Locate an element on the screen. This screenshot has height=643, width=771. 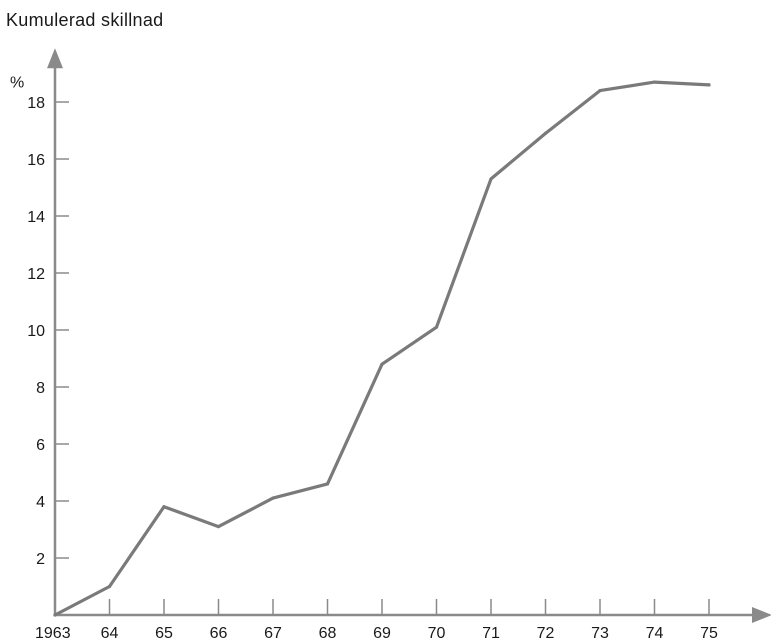
x-tick-label: 68 is located at coordinates (328, 633).